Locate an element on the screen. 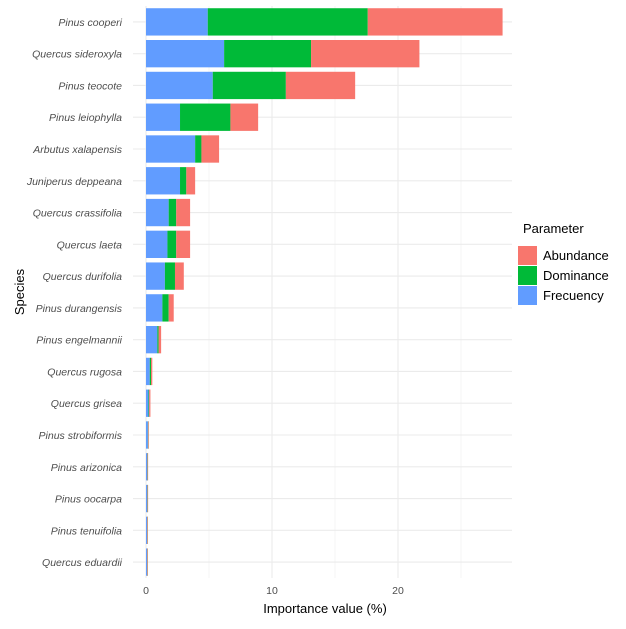 Image resolution: width=626 pixels, height=629 pixels. y-tick-label: Pinus cooperi is located at coordinates (90, 23).